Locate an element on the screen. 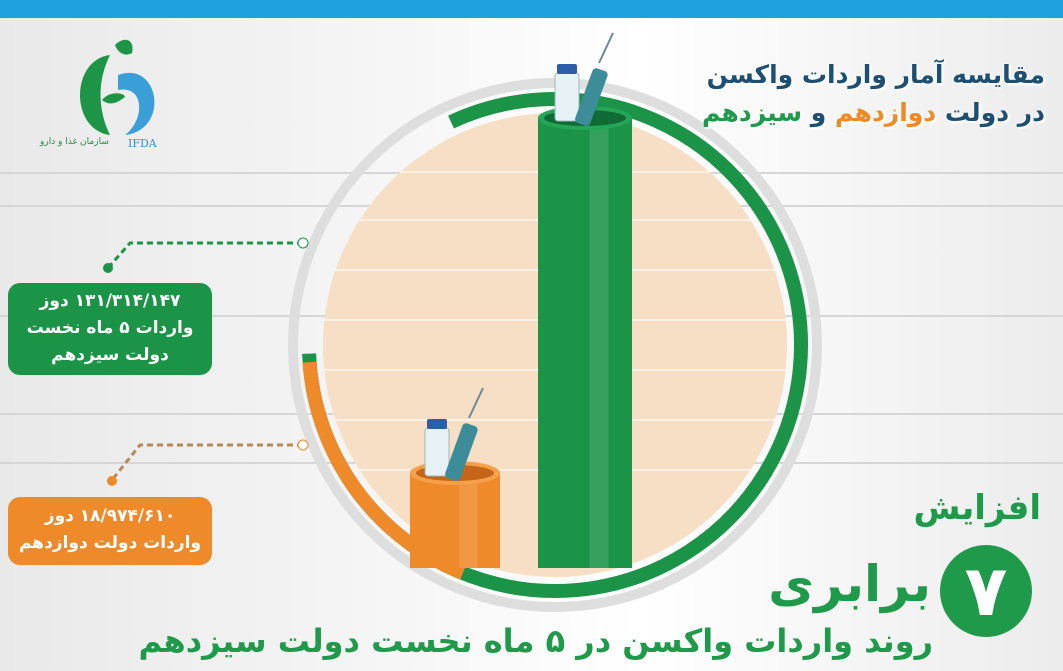 This screenshot has height=671, width=1063. title-twelfth: دوازدهم is located at coordinates (886, 112).